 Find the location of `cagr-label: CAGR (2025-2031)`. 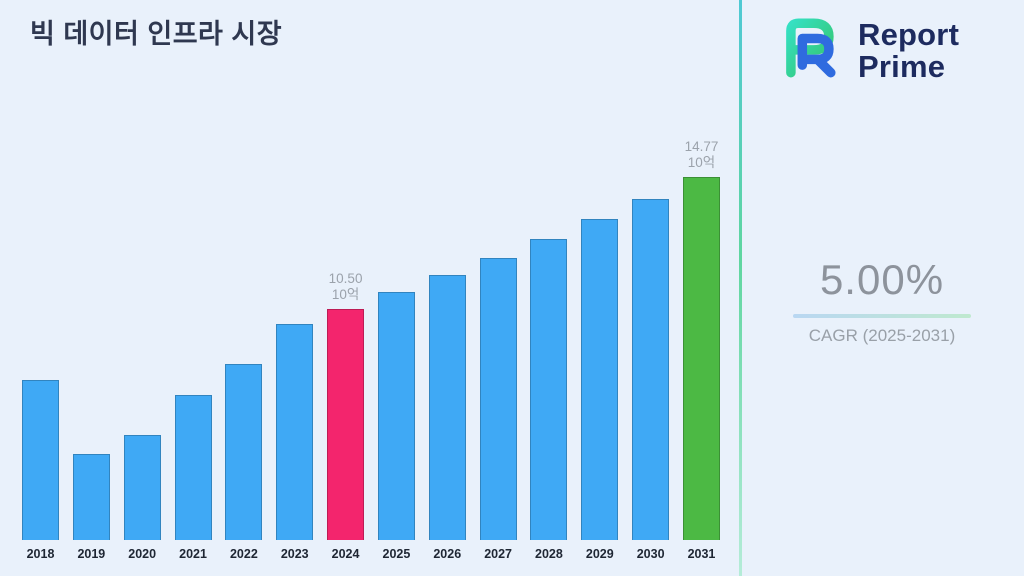

cagr-label: CAGR (2025-2031) is located at coordinates (882, 335).